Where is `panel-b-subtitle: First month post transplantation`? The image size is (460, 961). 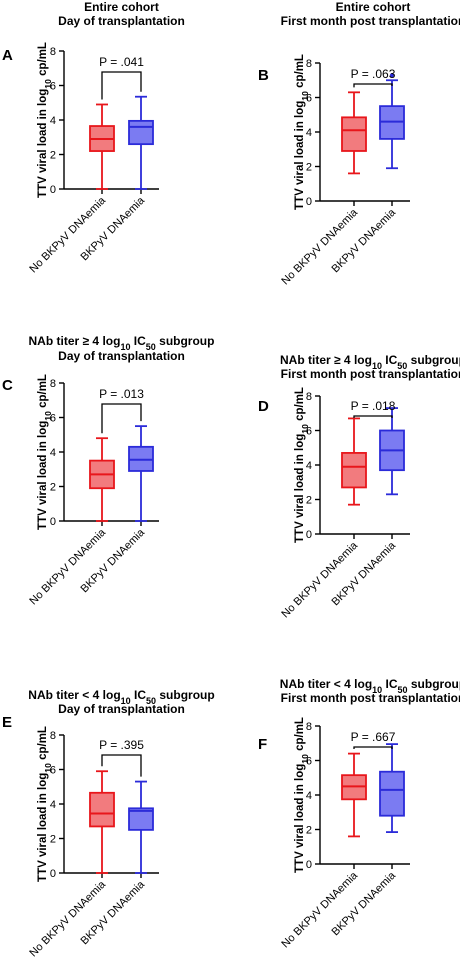
panel-b-subtitle: First month post transplantation is located at coordinates (370, 21).